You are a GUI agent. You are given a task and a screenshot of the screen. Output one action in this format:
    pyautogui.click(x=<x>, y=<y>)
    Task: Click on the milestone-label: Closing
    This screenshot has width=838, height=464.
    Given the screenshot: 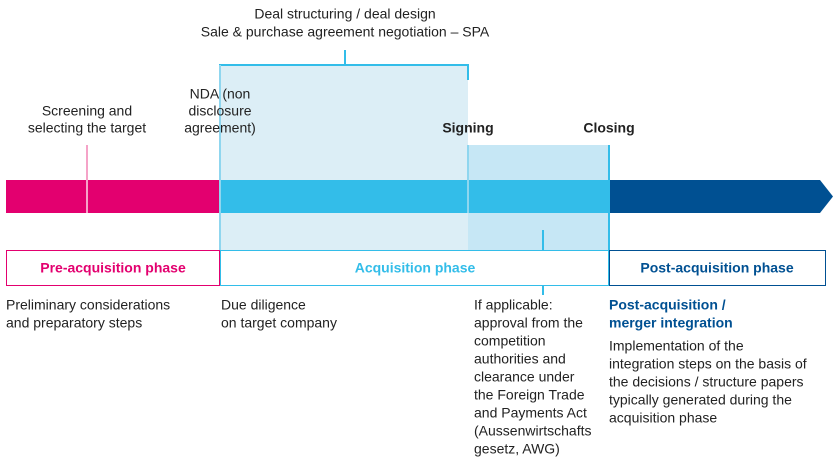 What is the action you would take?
    pyautogui.click(x=608, y=128)
    